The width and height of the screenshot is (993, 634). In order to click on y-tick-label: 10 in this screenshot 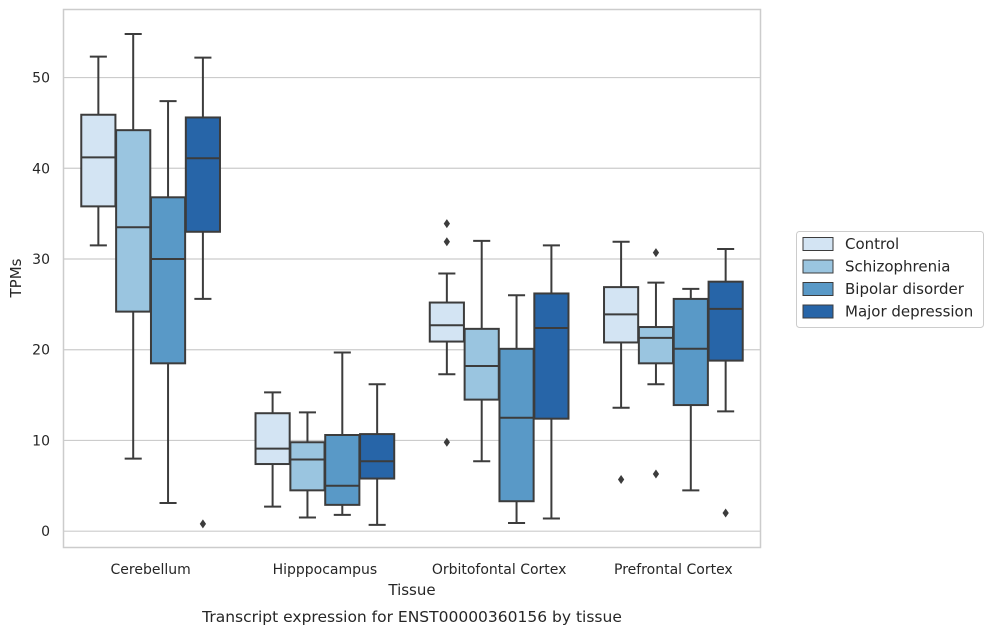, I will do `click(41, 441)`.